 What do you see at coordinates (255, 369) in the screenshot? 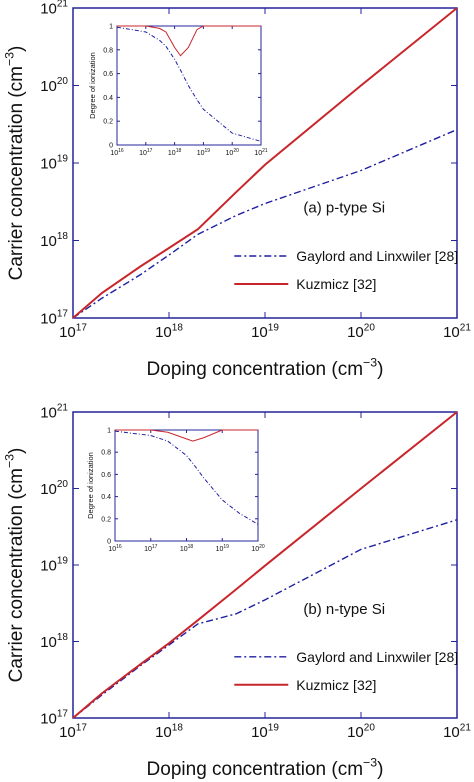
I see `label-text: Doping concentration (cm` at bounding box center [255, 369].